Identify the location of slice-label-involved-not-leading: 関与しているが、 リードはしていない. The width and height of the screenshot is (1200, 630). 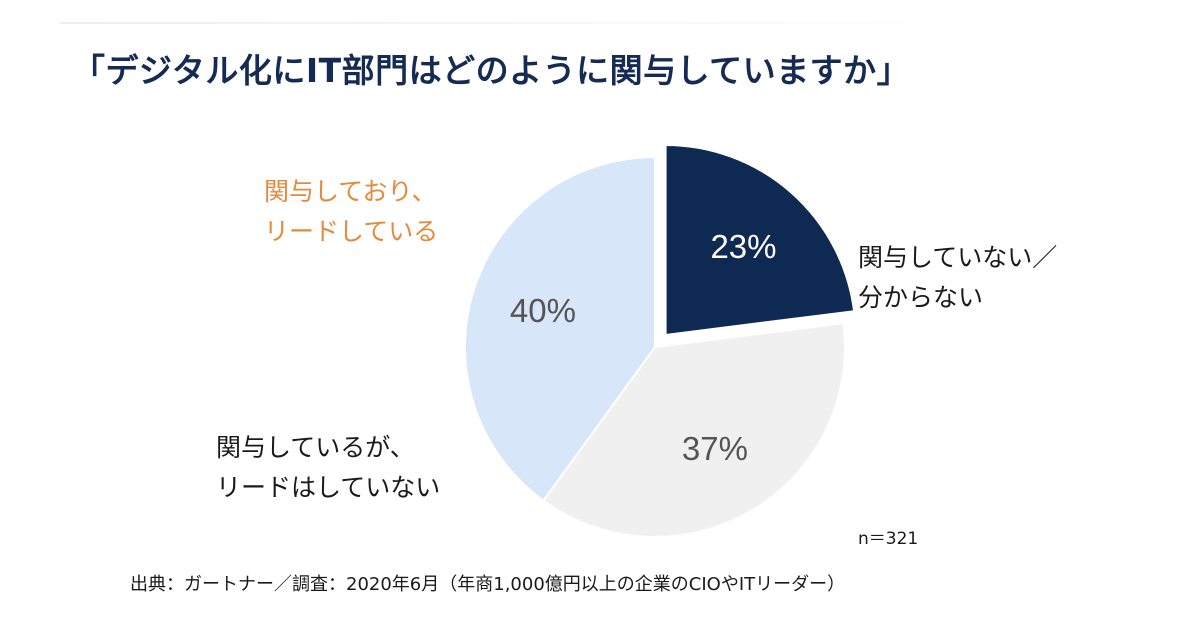
(328, 468).